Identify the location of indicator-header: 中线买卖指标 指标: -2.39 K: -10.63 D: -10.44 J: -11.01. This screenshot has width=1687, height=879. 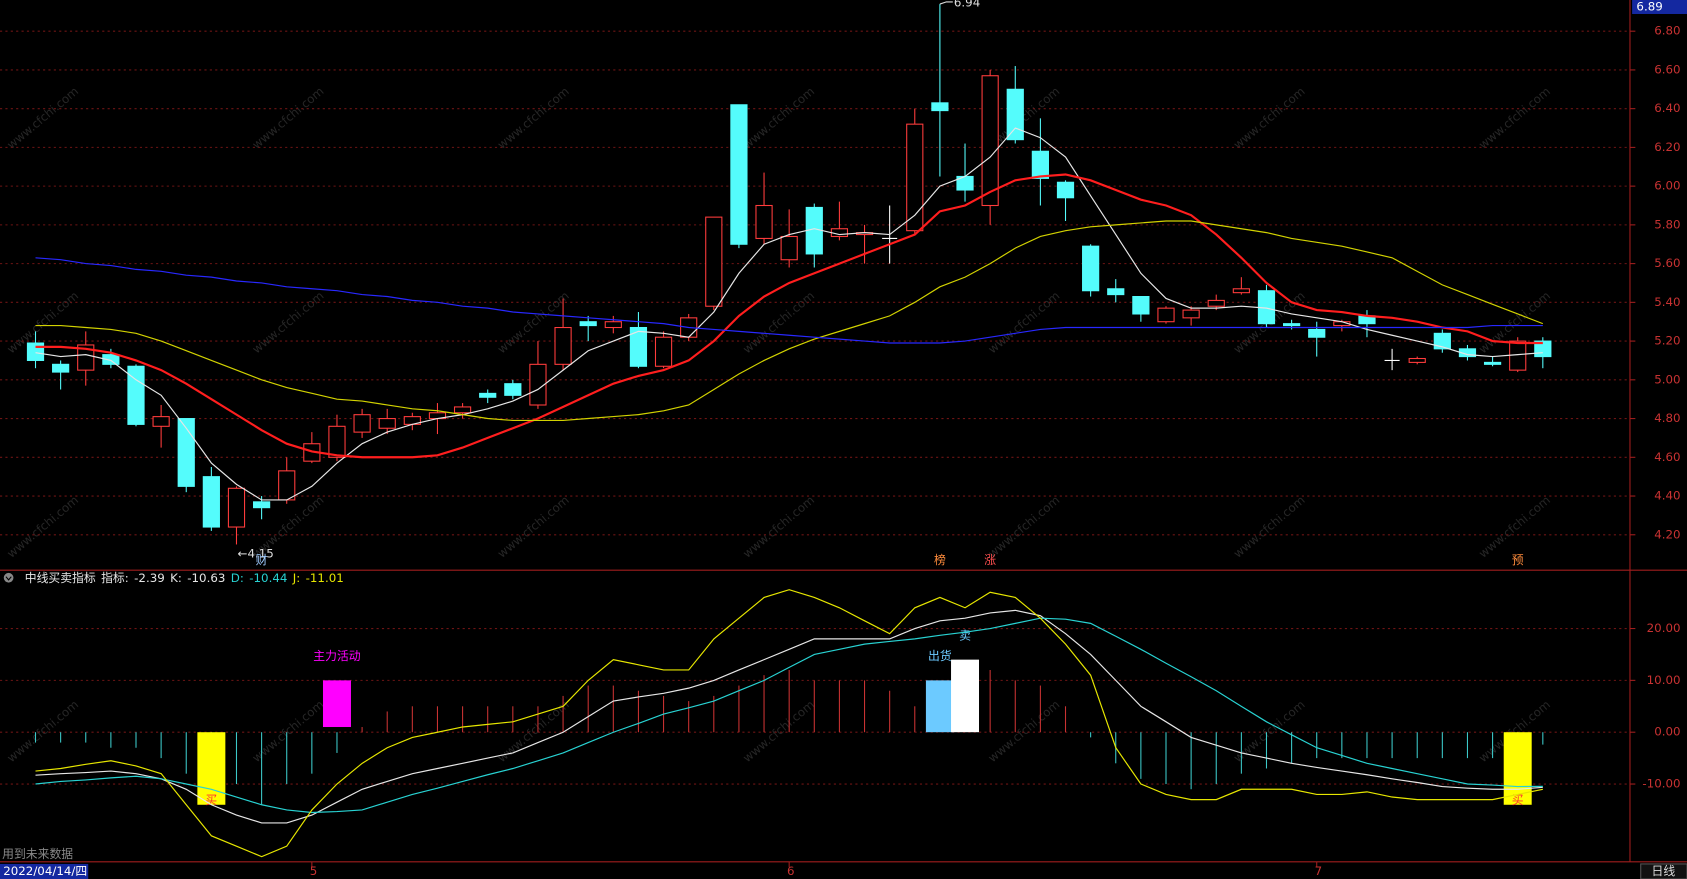
(184, 577).